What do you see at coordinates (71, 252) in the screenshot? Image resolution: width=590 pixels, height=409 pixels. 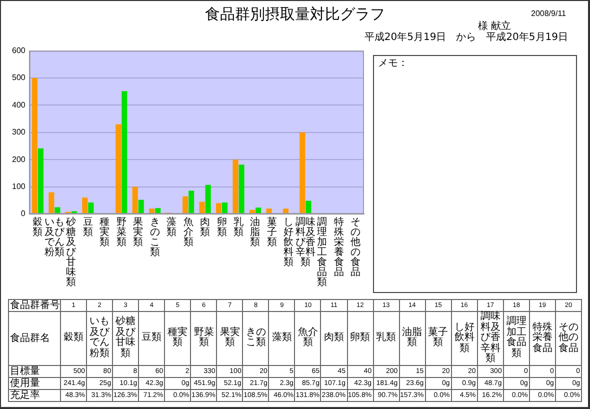 I see `x-tick-label: 砂糖及び甘味類` at bounding box center [71, 252].